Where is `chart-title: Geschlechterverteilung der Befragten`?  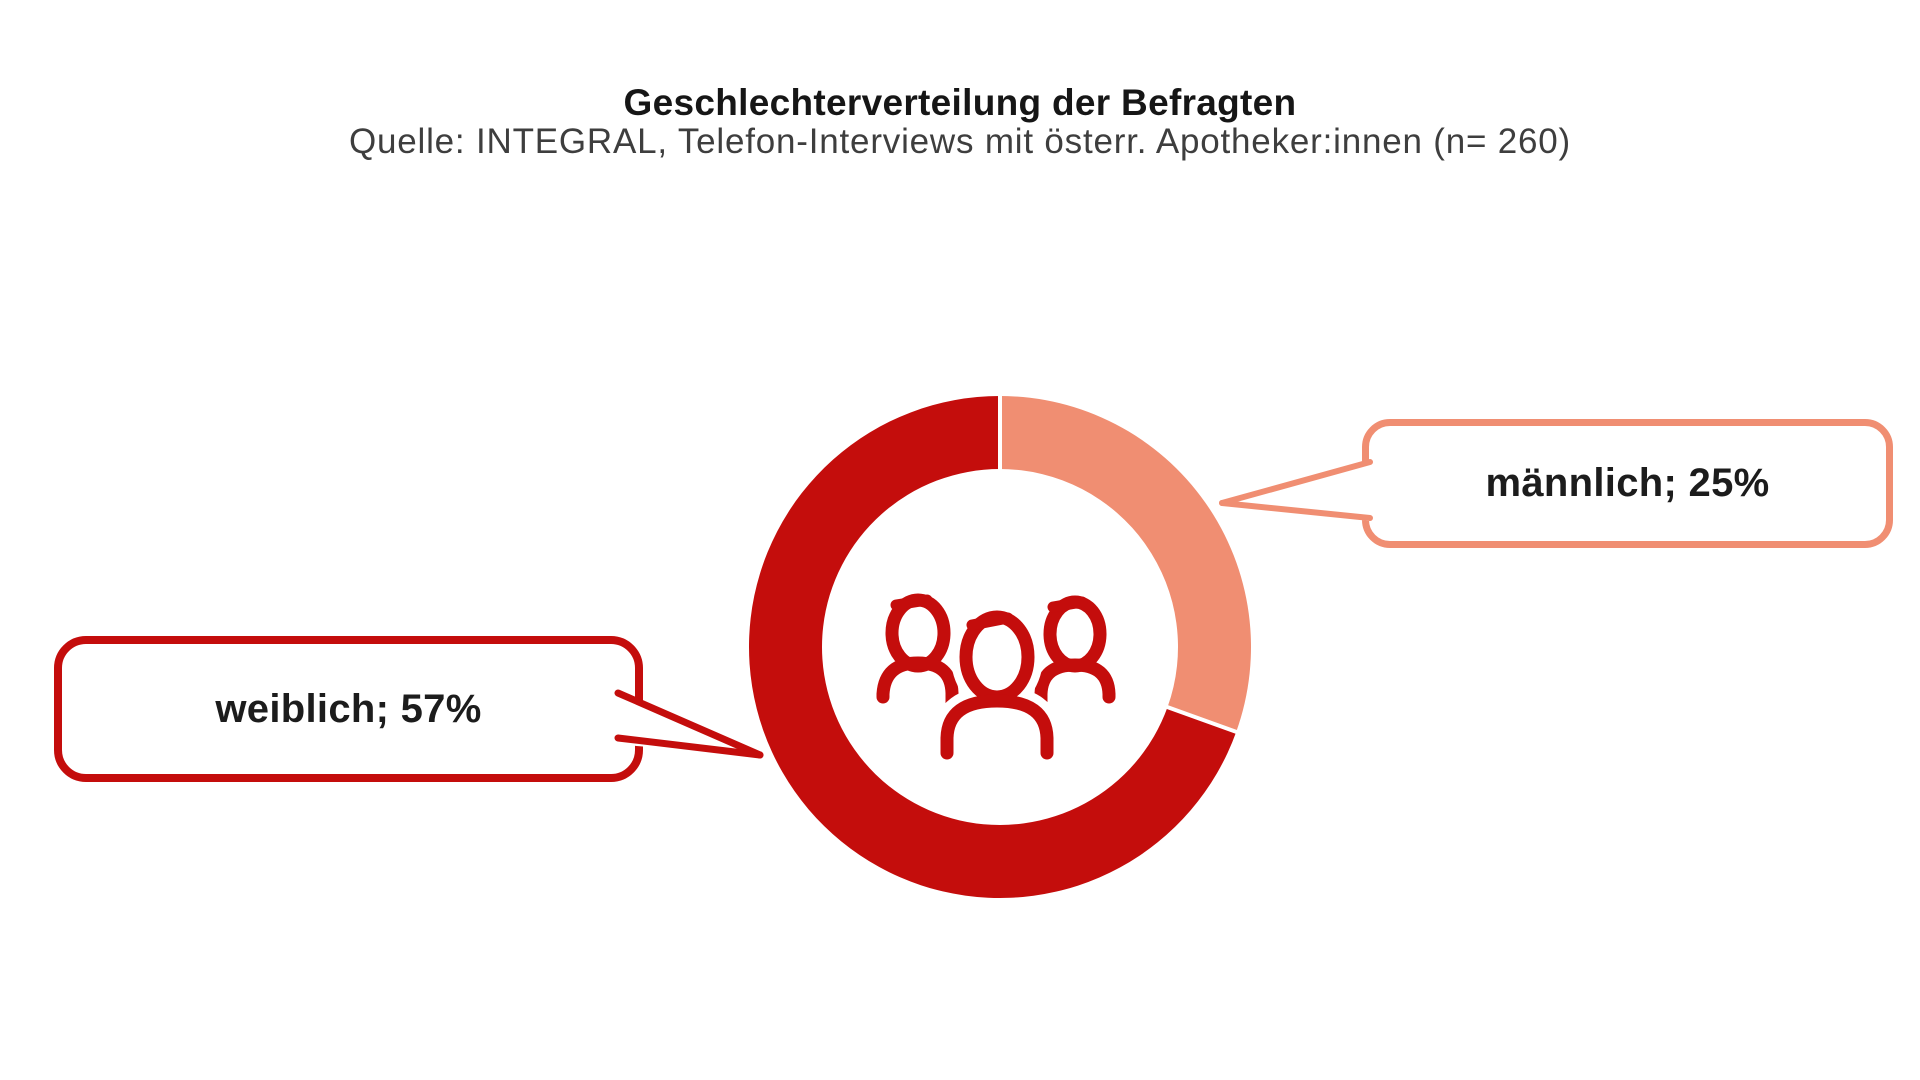 chart-title: Geschlechterverteilung der Befragten is located at coordinates (960, 102).